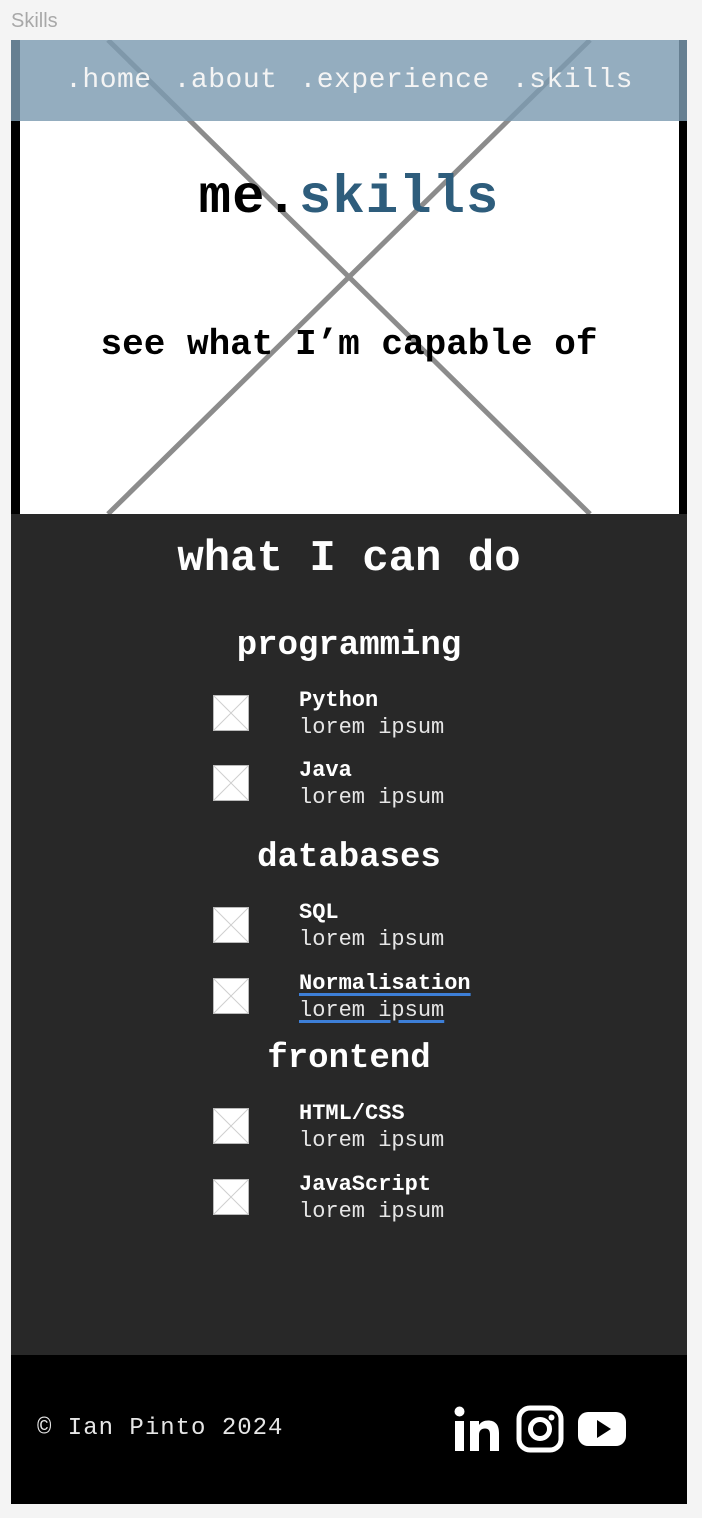 Image resolution: width=702 pixels, height=1518 pixels. What do you see at coordinates (349, 1059) in the screenshot?
I see `category-title-frontend: frontend` at bounding box center [349, 1059].